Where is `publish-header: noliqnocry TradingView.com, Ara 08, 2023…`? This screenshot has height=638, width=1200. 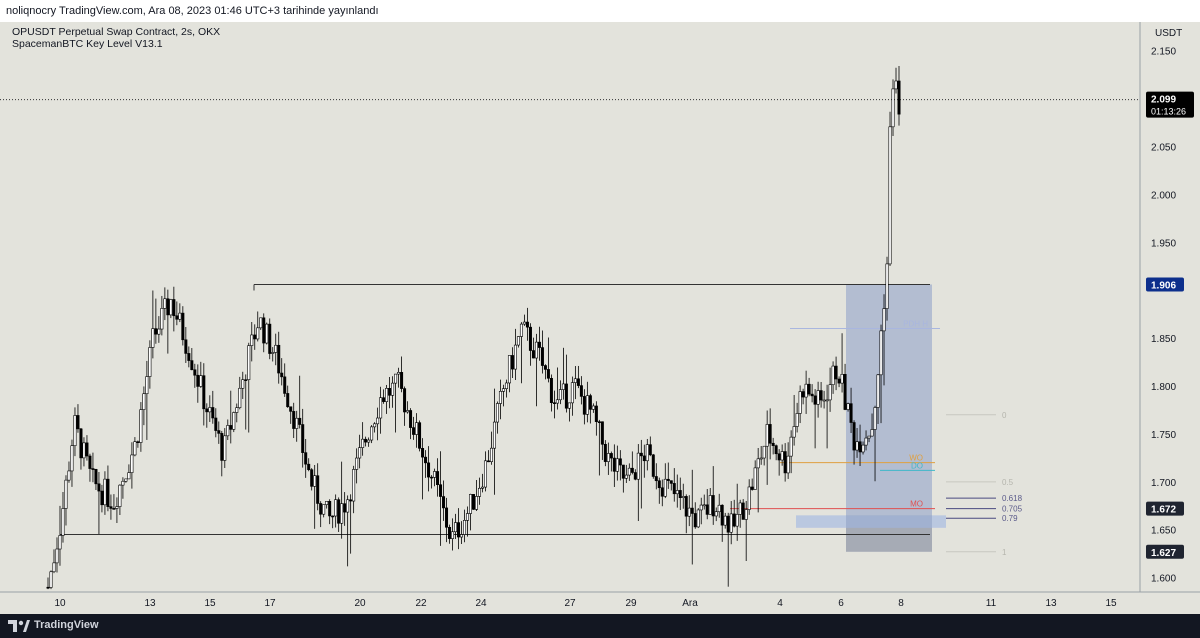
publish-header: noliqnocry TradingView.com, Ara 08, 2023… is located at coordinates (600, 11).